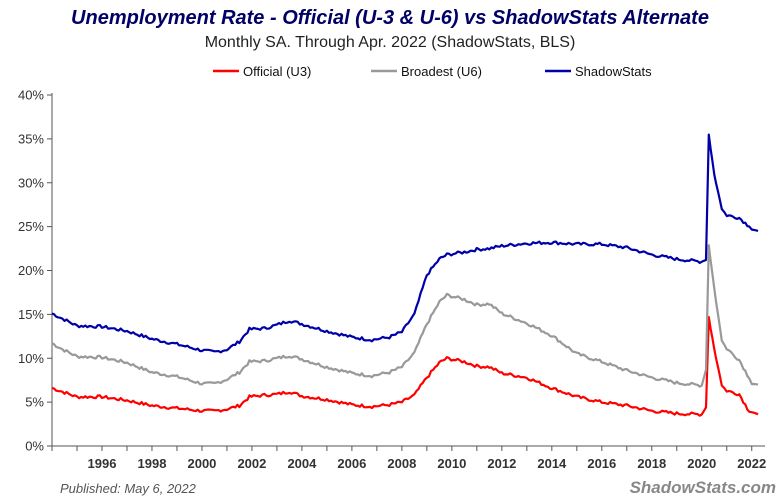  I want to click on y-tick-label: 5%, so click(34, 402).